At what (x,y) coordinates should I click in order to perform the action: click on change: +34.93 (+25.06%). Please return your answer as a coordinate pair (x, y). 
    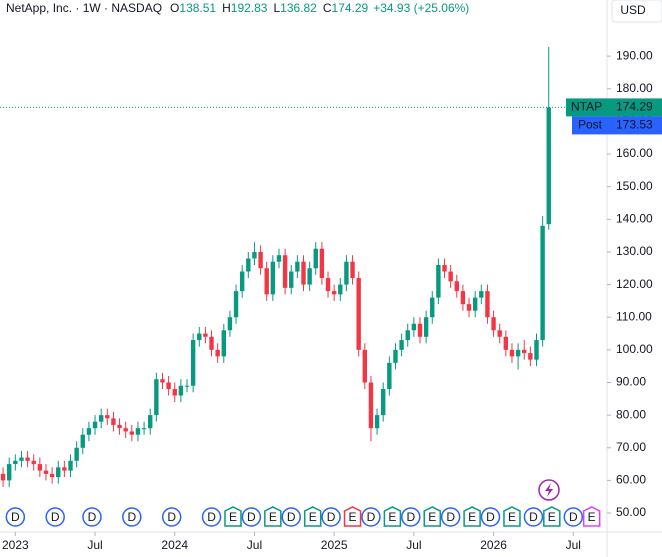
    Looking at the image, I should click on (421, 8).